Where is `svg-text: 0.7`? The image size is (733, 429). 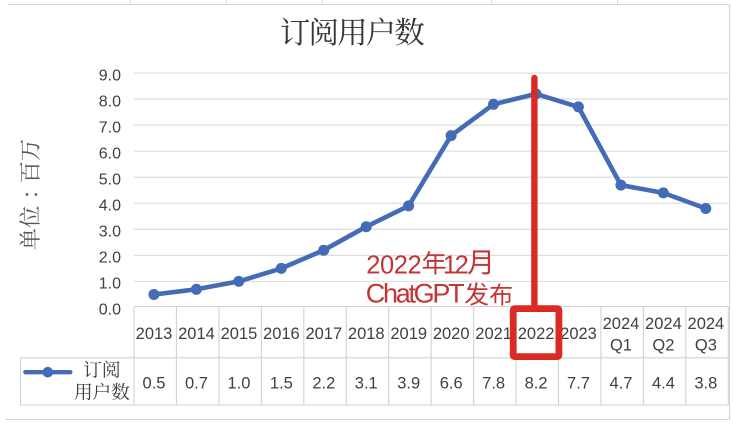 svg-text: 0.7 is located at coordinates (196, 383).